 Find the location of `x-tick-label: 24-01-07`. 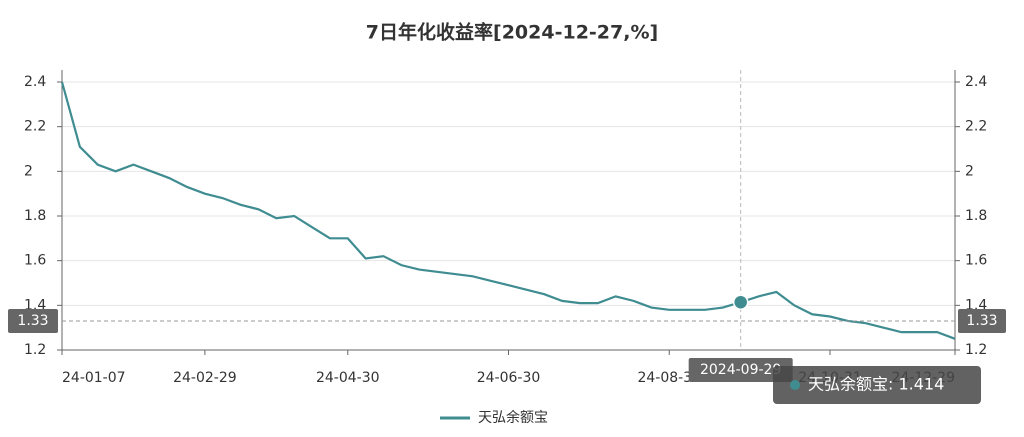

x-tick-label: 24-01-07 is located at coordinates (94, 378).